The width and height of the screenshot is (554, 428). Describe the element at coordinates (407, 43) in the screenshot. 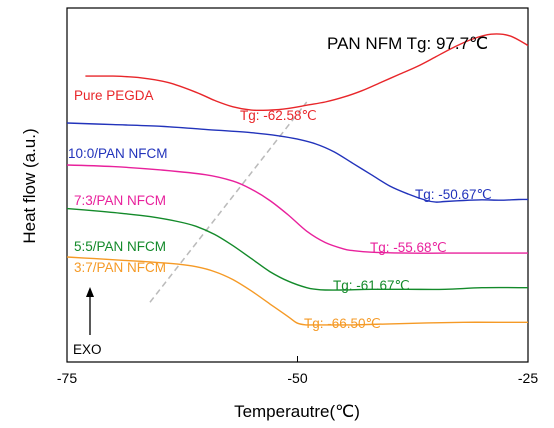

I see `pan-nfm-tg-annotation: PAN NFM Tg: 97.7℃` at that location.